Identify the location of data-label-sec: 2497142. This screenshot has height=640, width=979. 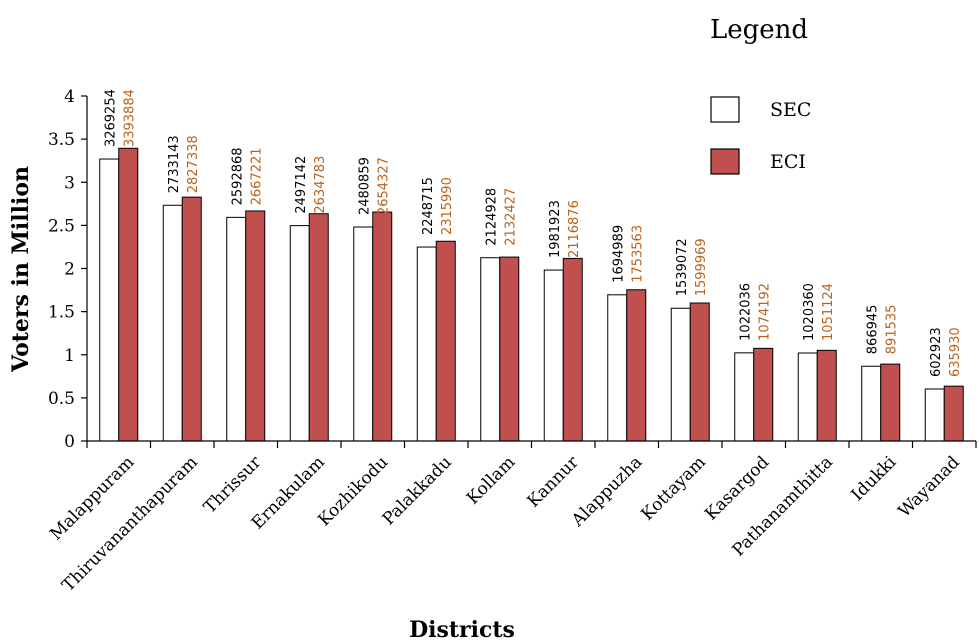
(301, 185).